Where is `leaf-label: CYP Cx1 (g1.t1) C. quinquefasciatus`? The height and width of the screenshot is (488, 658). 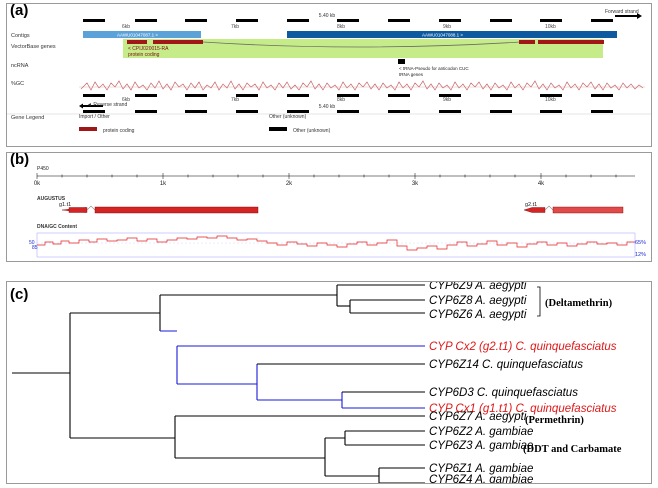
leaf-label: CYP Cx1 (g1.t1) C. quinquefasciatus is located at coordinates (523, 409).